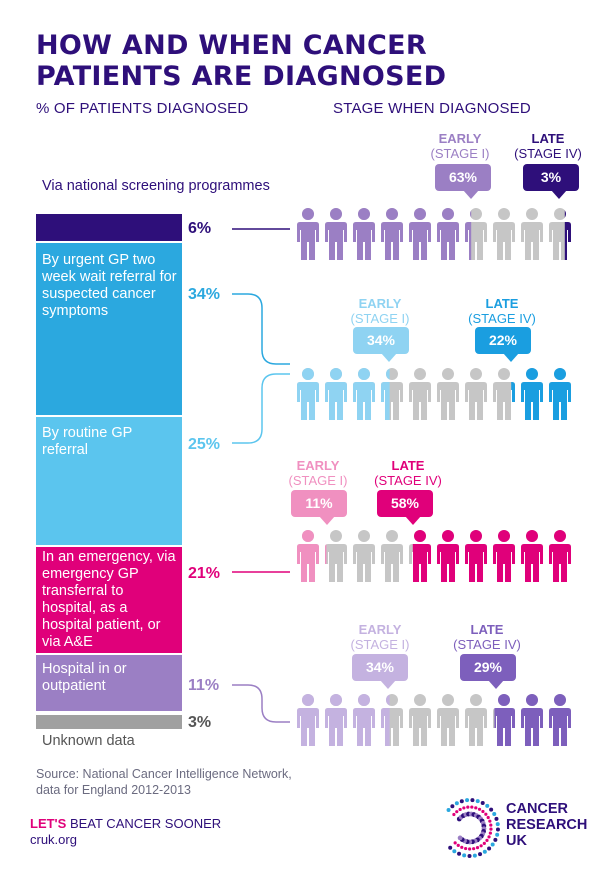 This screenshot has width=610, height=870. I want to click on left-heading: % OF PATIENTS DIAGNOSED, so click(142, 108).